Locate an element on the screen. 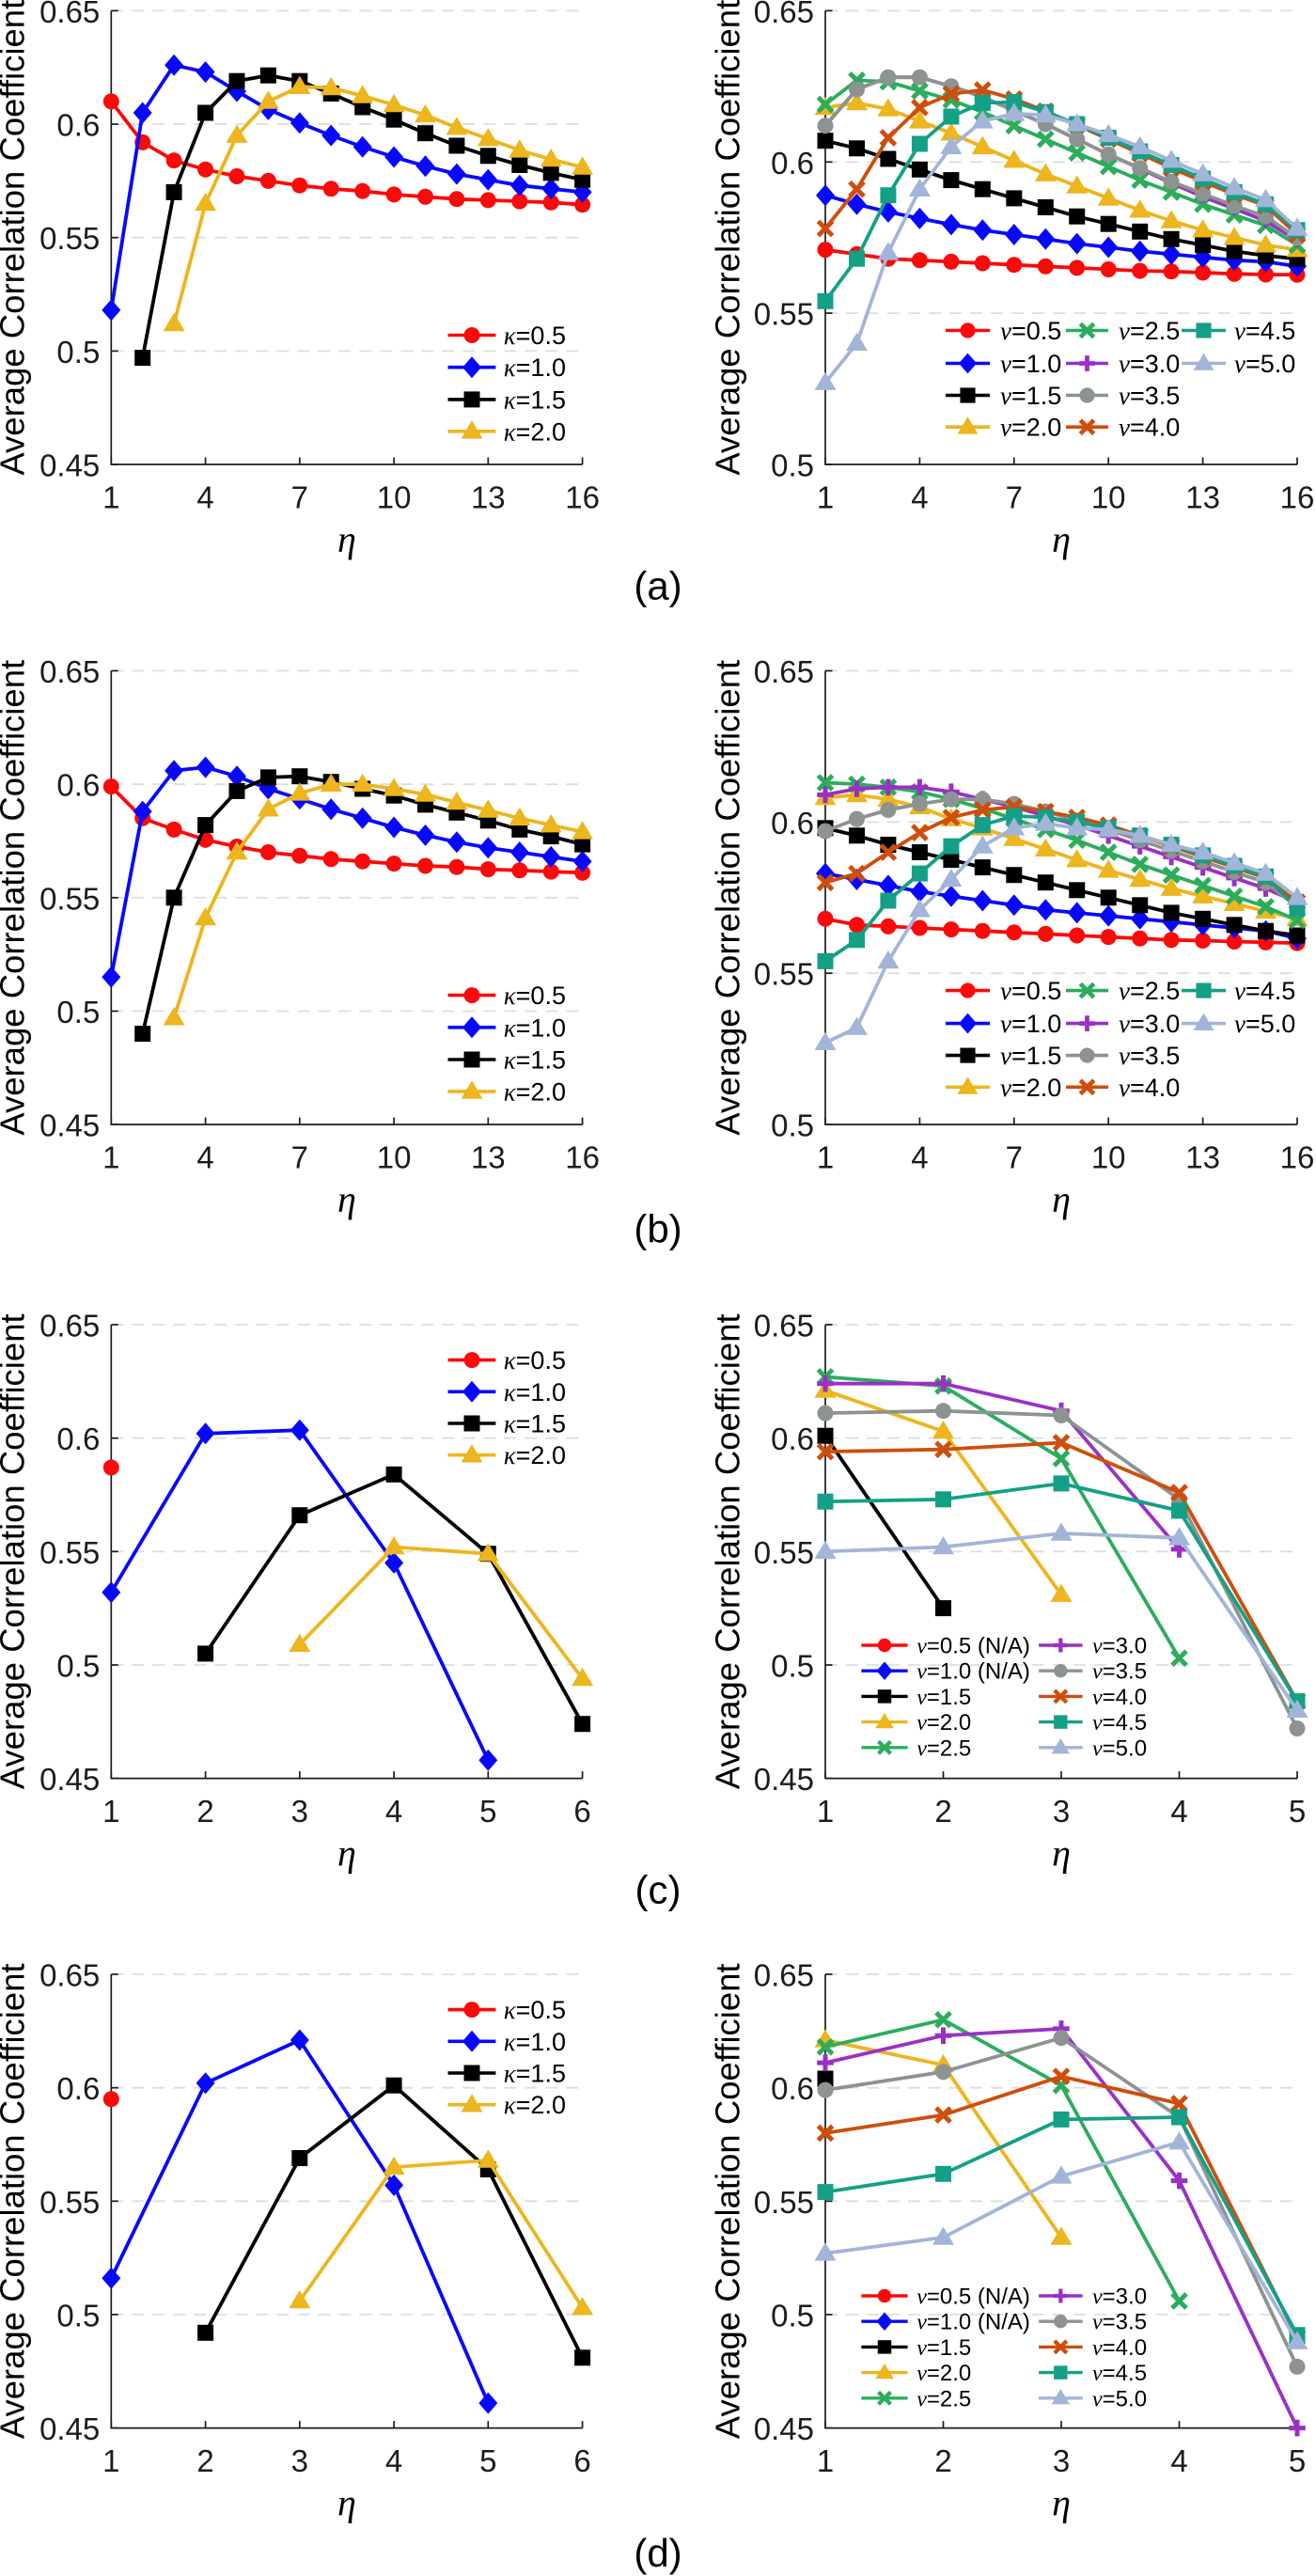  svg-text: 6 is located at coordinates (581, 1812).